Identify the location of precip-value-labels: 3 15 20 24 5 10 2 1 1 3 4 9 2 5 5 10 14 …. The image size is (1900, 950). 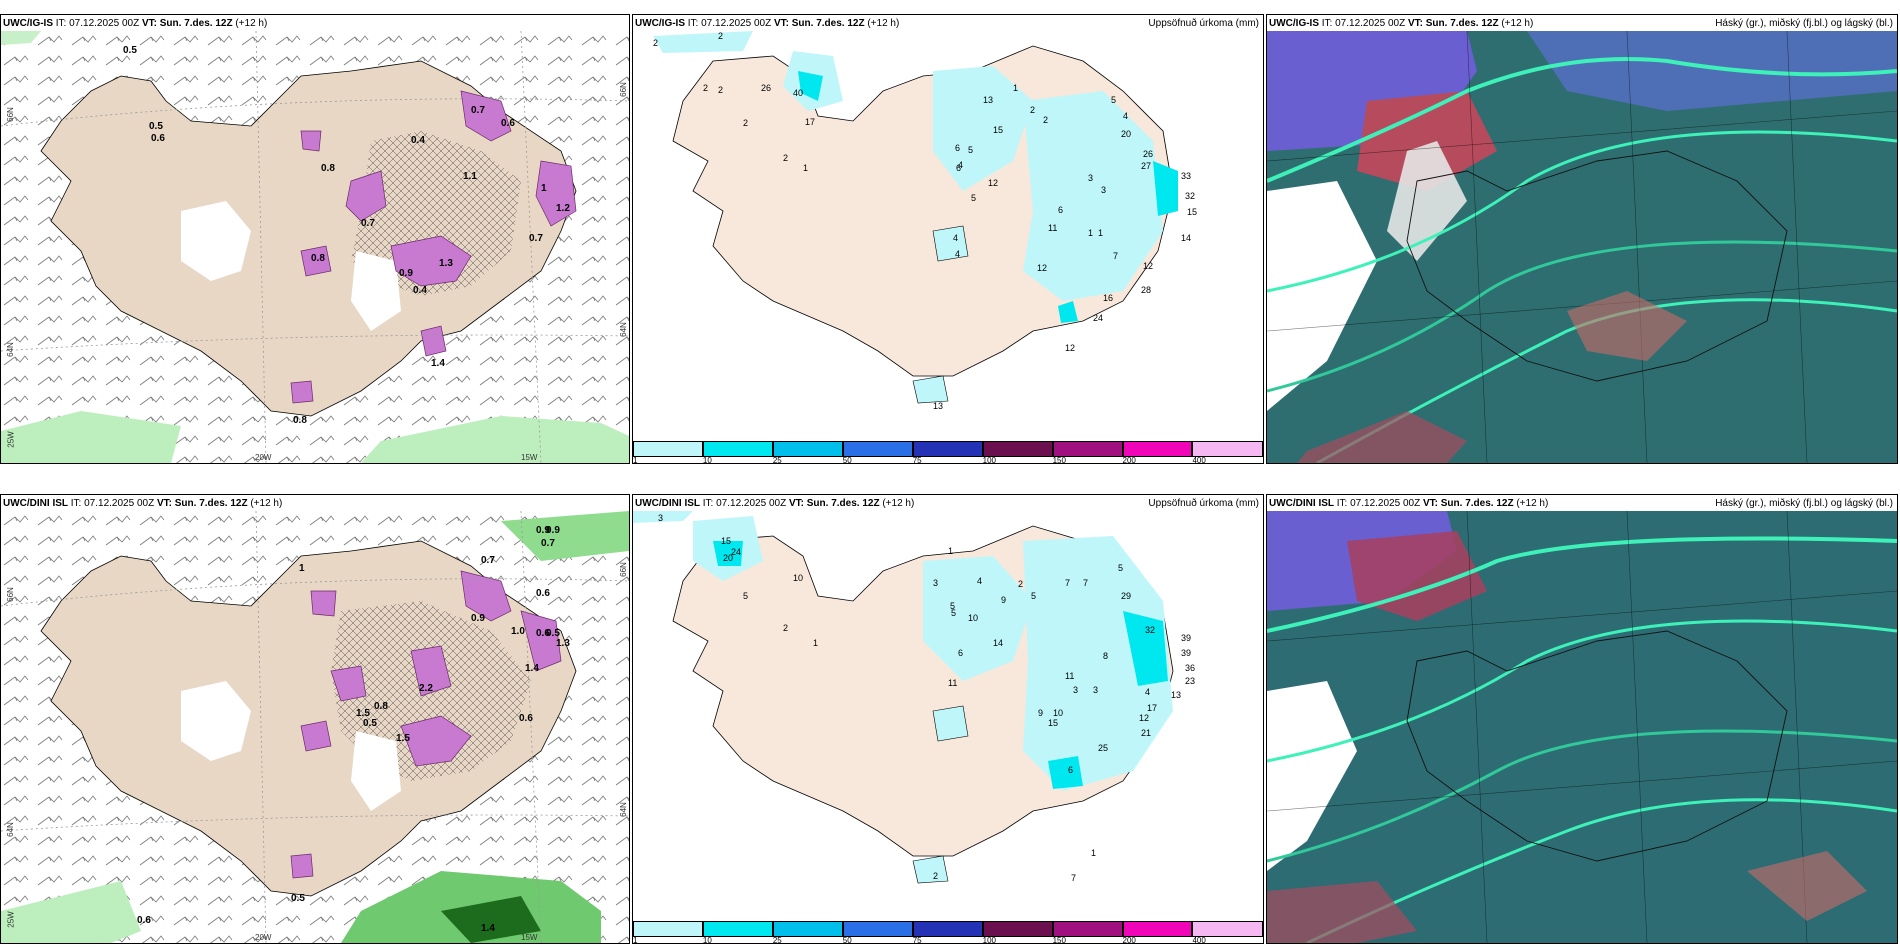
(926, 698).